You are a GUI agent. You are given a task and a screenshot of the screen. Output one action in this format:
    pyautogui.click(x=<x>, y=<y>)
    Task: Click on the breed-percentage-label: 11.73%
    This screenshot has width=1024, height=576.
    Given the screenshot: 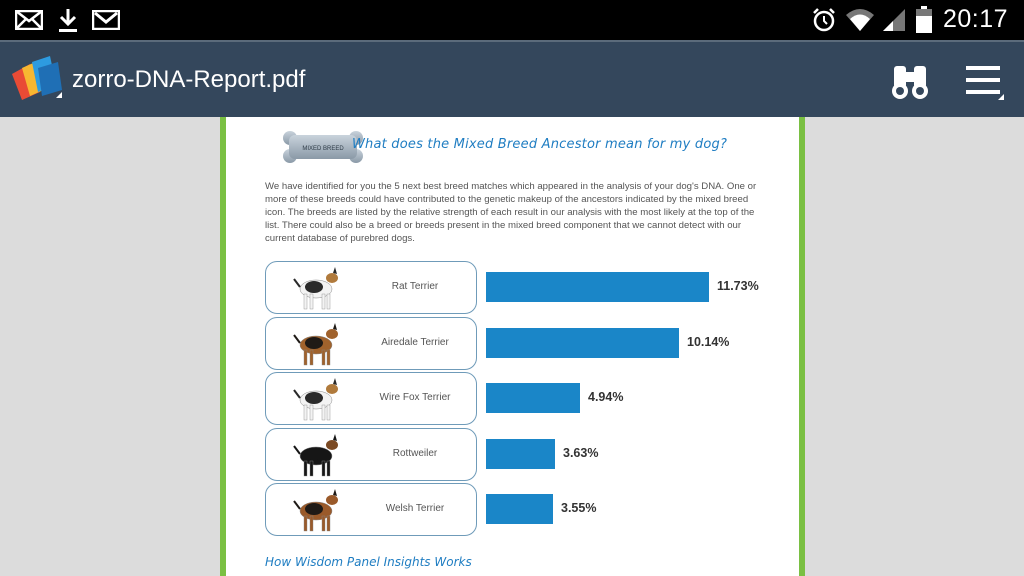 What is the action you would take?
    pyautogui.click(x=738, y=286)
    